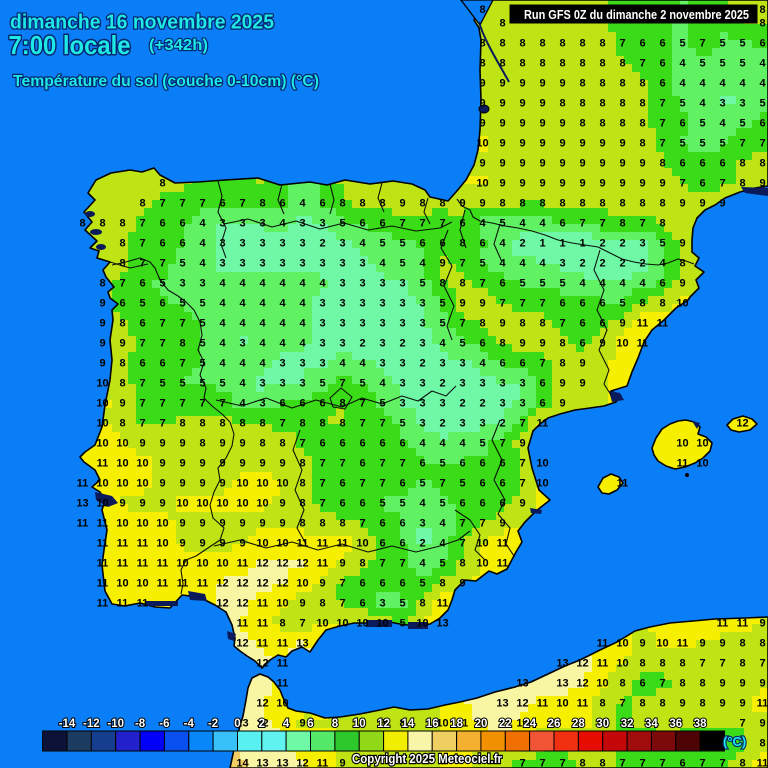  I want to click on svg-text: -2, so click(213, 724).